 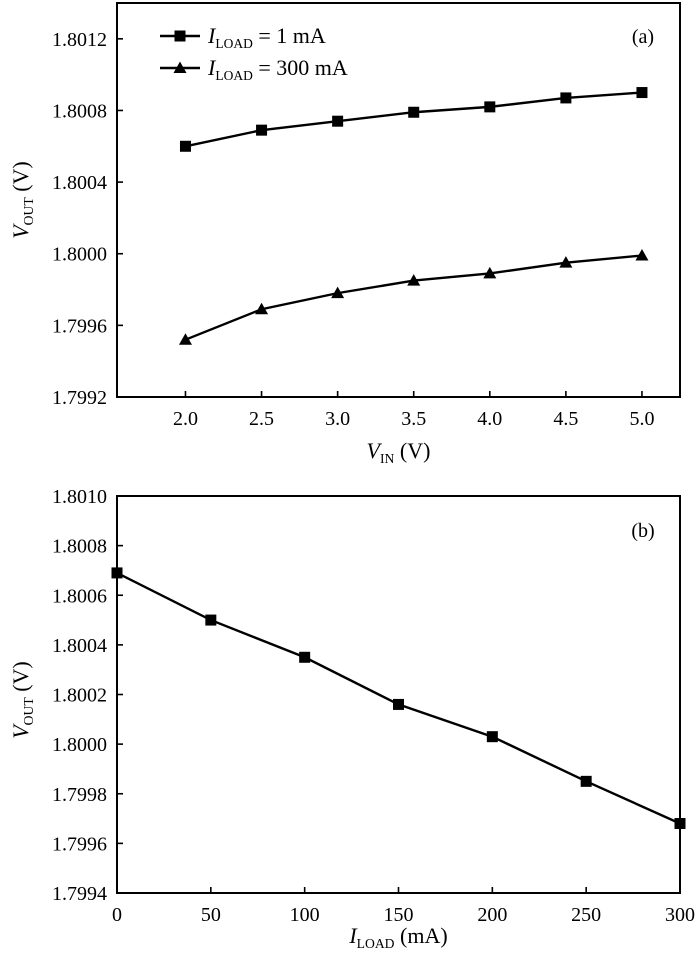 I want to click on x-tick-label: 4.0, so click(x=489, y=419).